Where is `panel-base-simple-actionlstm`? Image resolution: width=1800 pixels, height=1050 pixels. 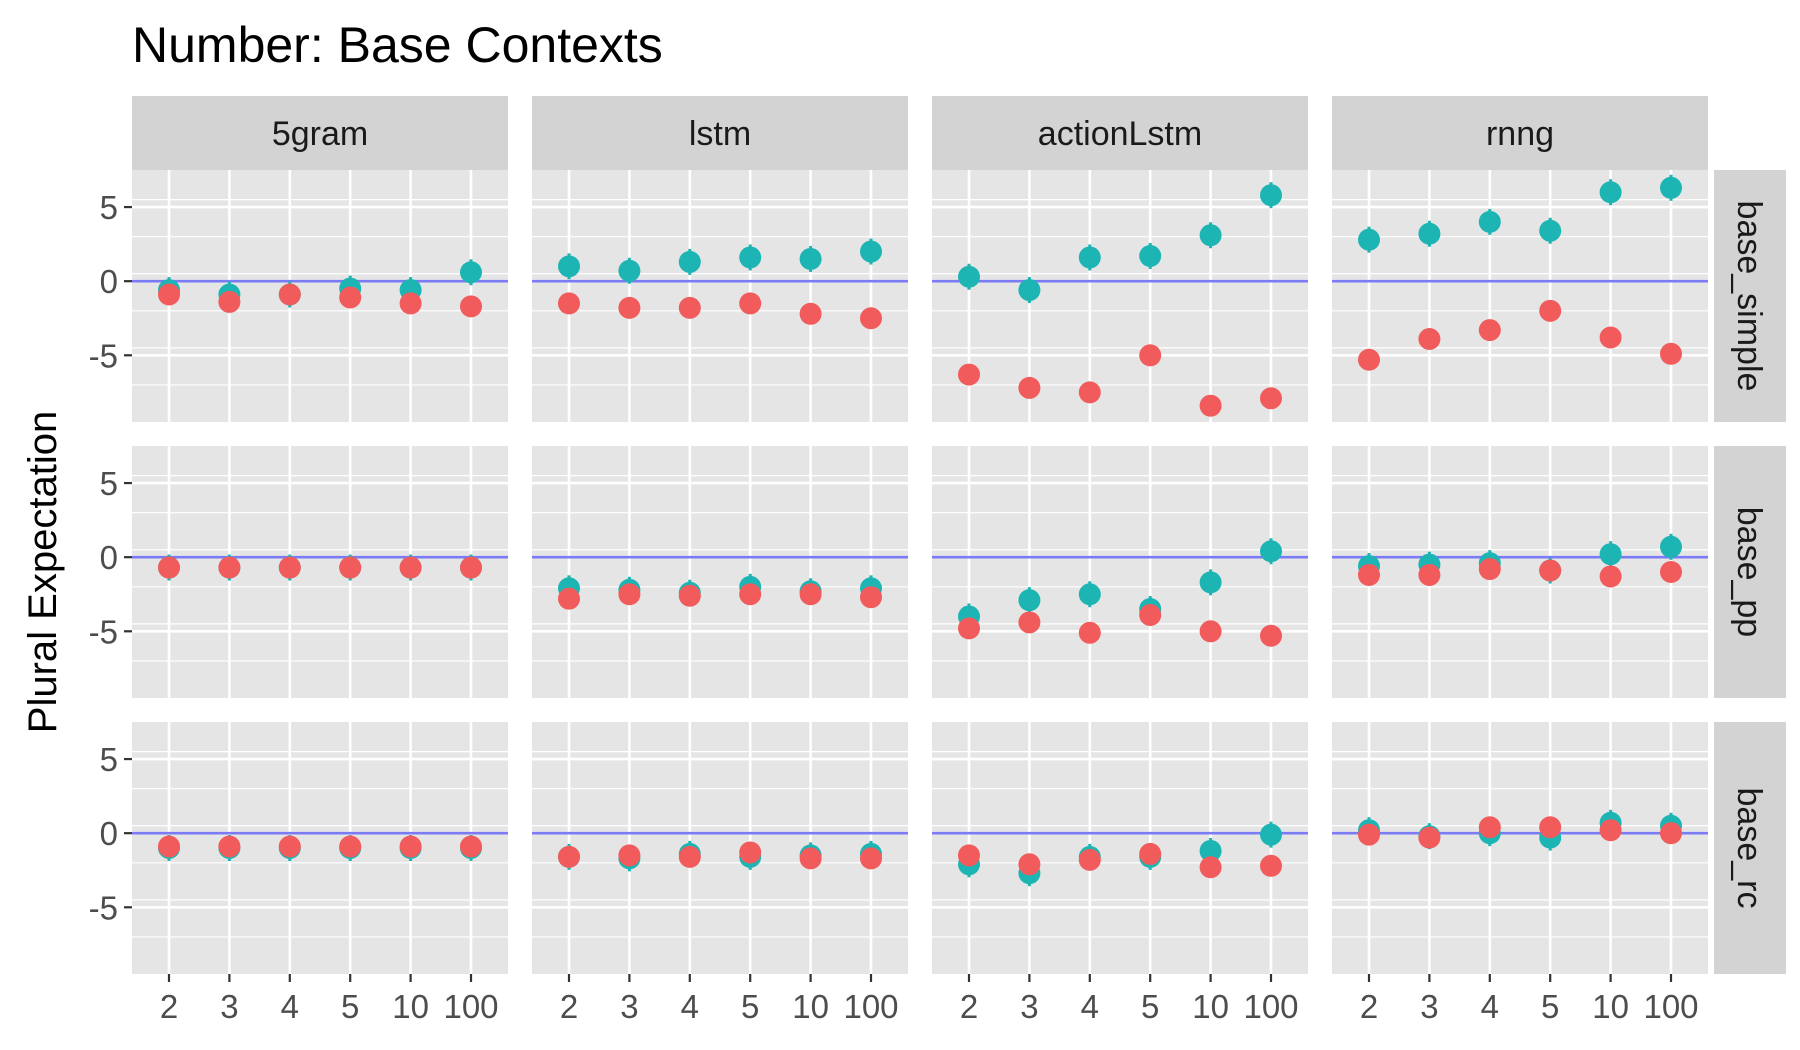 panel-base-simple-actionlstm is located at coordinates (1120, 296).